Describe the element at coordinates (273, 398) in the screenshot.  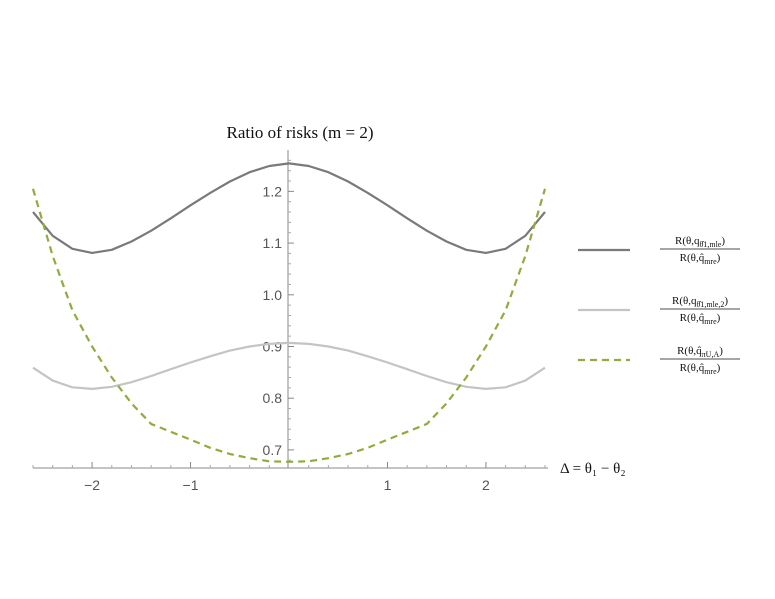
I see `y-tick-label: 0.8` at that location.